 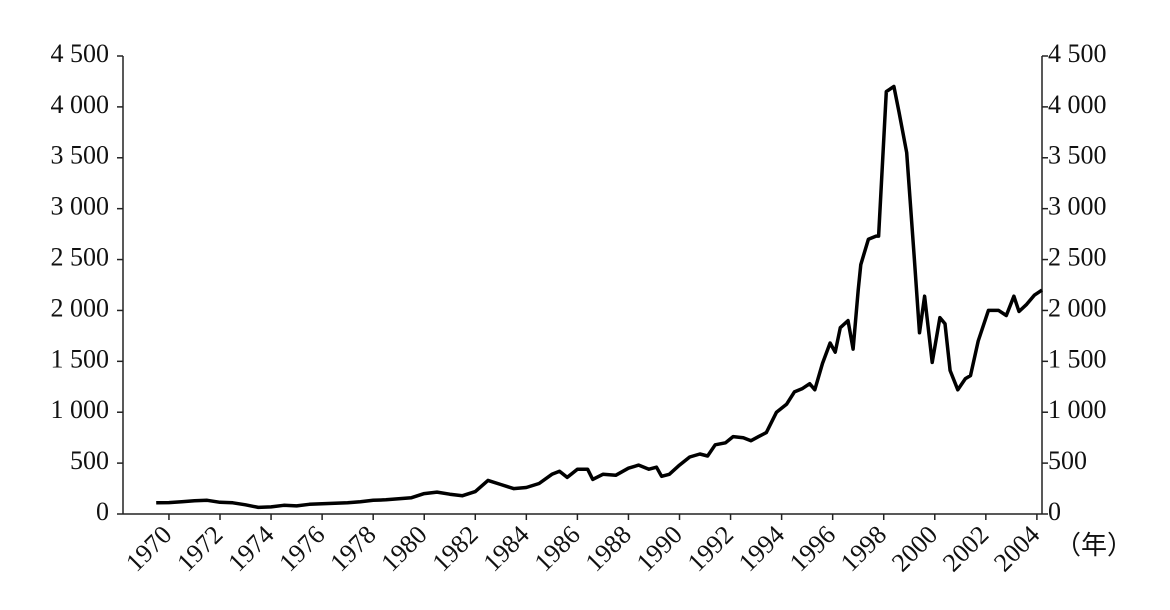 What do you see at coordinates (1054, 511) in the screenshot?
I see `y2-tick-label: 0` at bounding box center [1054, 511].